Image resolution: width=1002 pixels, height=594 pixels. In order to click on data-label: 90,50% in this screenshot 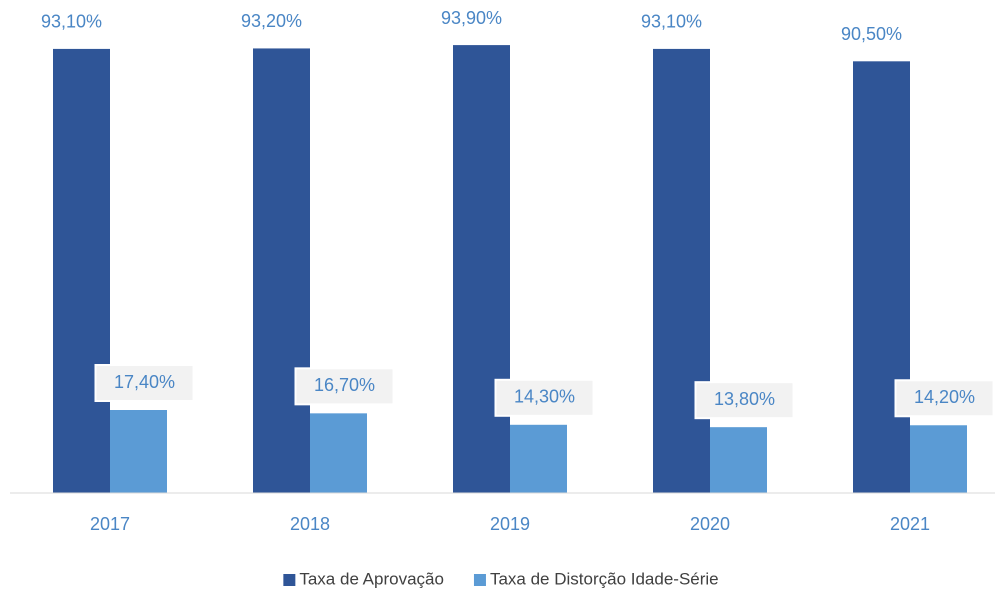, I will do `click(871, 34)`.